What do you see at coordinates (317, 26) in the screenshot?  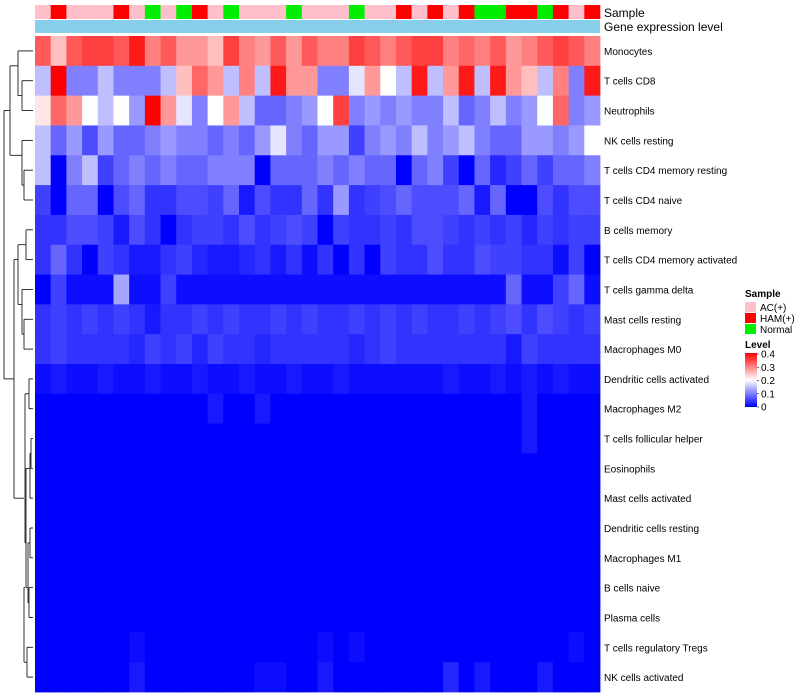 I see `expression-annotation-track` at bounding box center [317, 26].